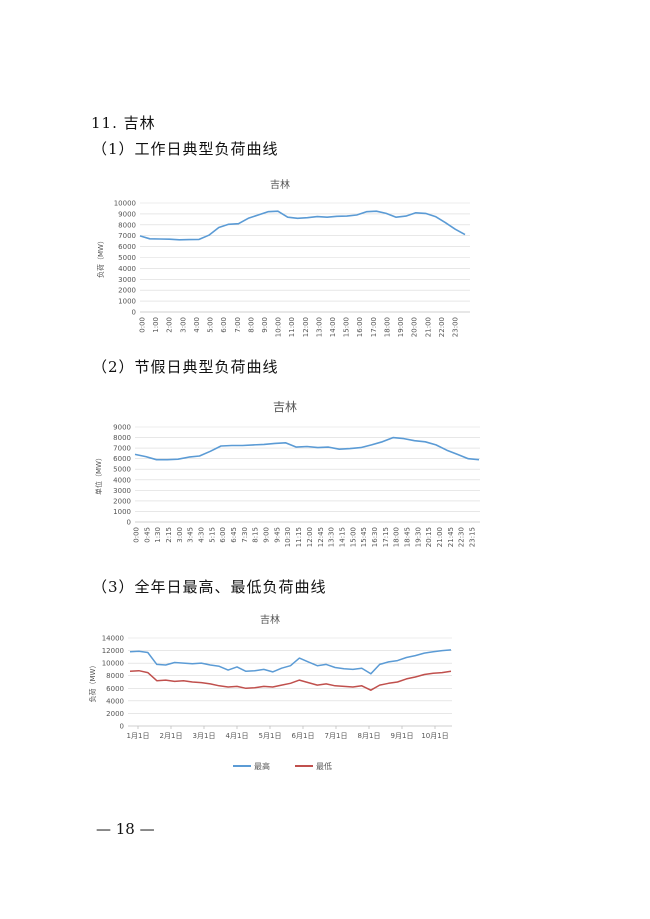 Image resolution: width=650 pixels, height=919 pixels. I want to click on x-tick-label: 22:30, so click(462, 537).